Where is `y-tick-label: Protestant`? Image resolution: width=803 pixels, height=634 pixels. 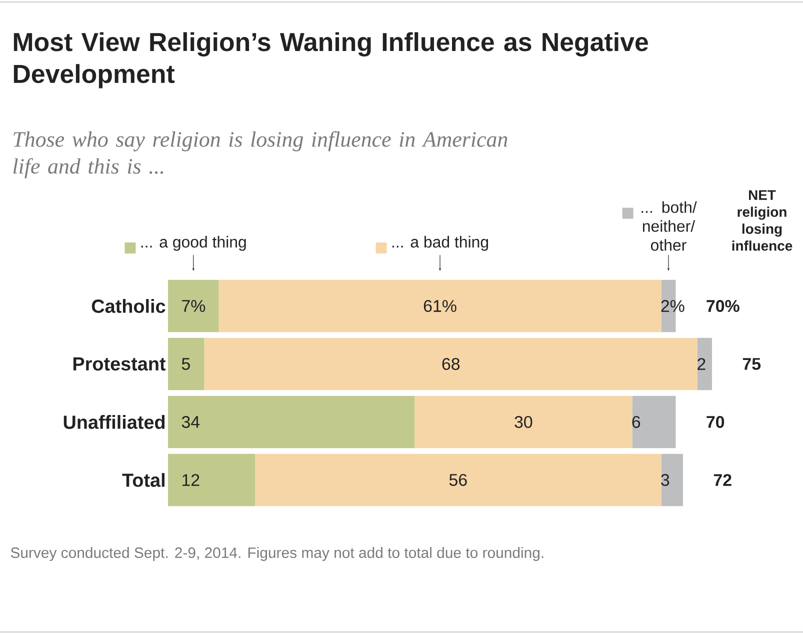 y-tick-label: Protestant is located at coordinates (119, 364).